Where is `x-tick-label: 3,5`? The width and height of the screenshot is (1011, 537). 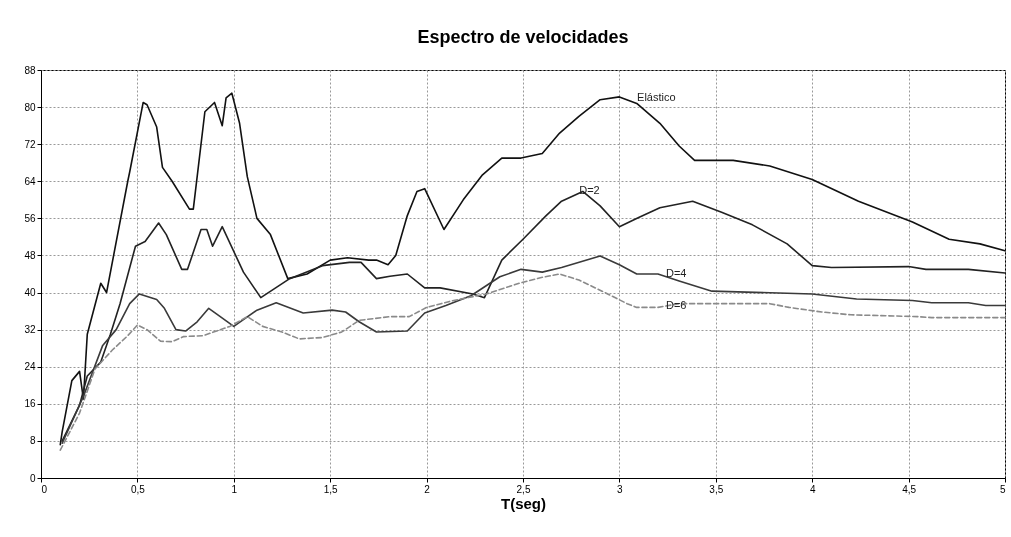 x-tick-label: 3,5 is located at coordinates (716, 489).